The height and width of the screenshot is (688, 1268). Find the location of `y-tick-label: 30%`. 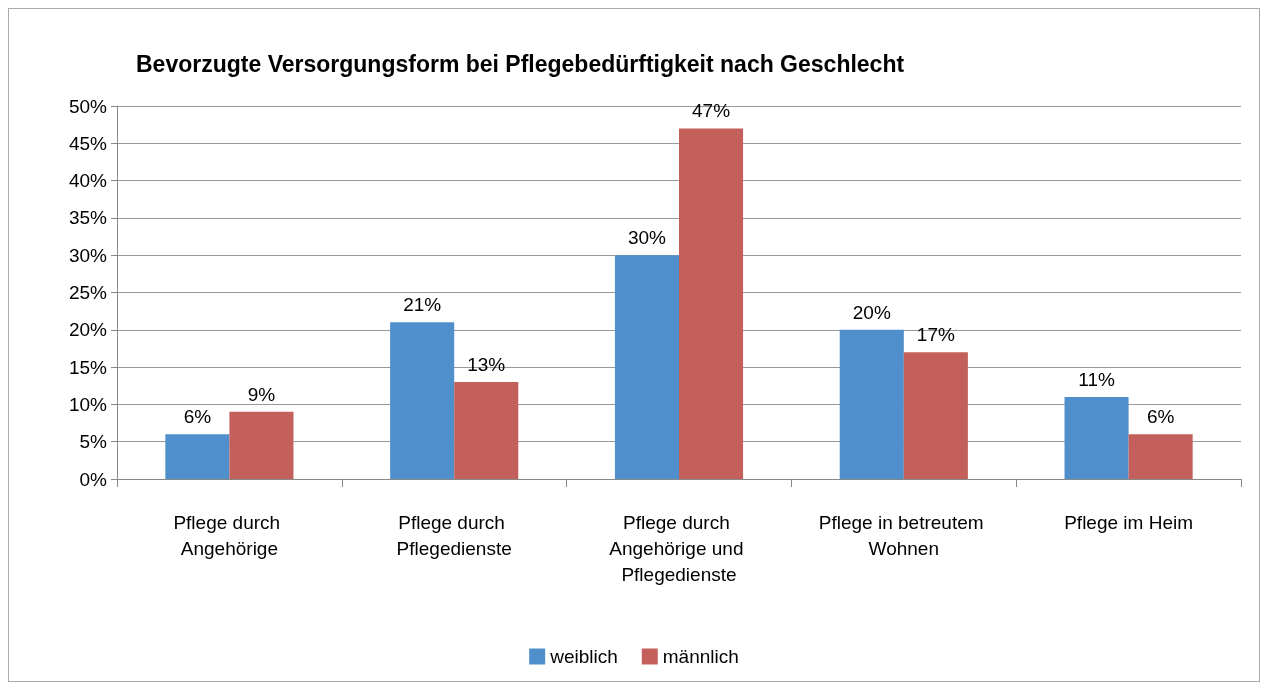

y-tick-label: 30% is located at coordinates (88, 255).